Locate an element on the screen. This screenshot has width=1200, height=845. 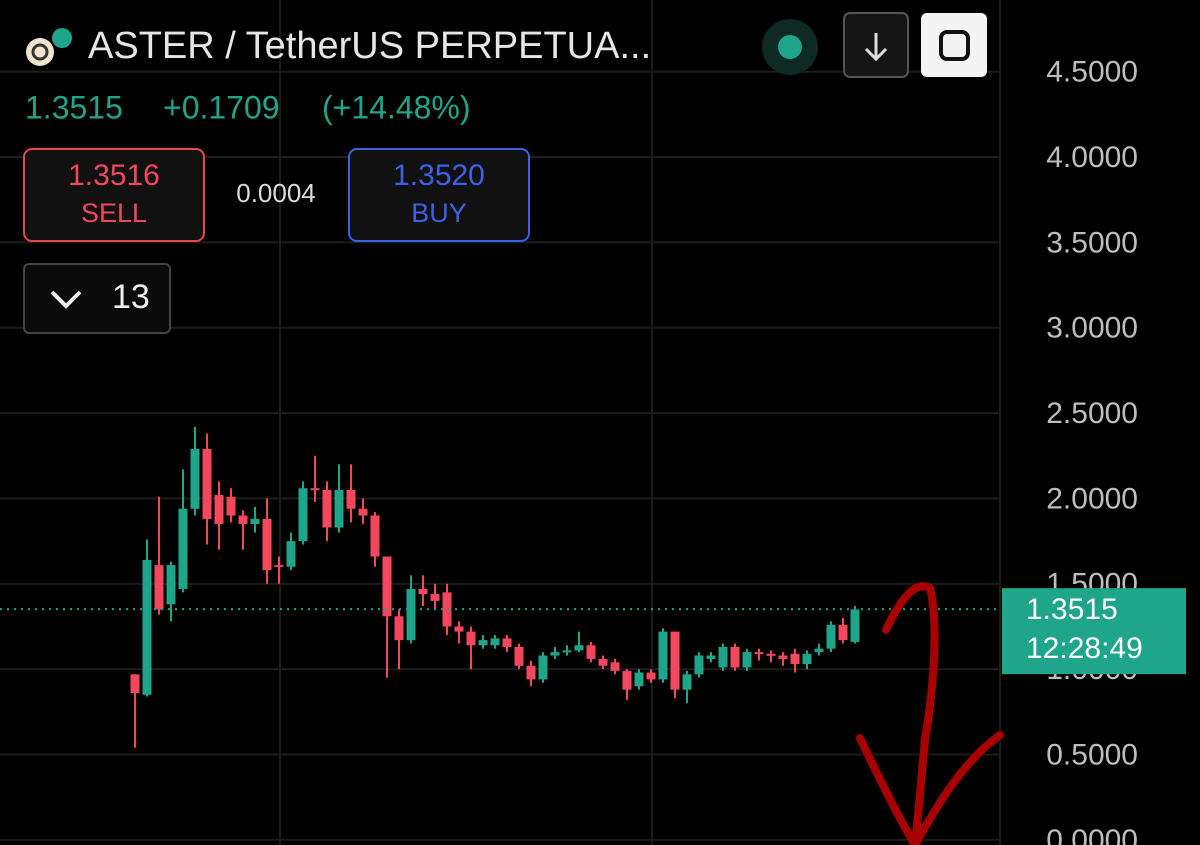
y-tick-label: 3.5000 is located at coordinates (1092, 242).